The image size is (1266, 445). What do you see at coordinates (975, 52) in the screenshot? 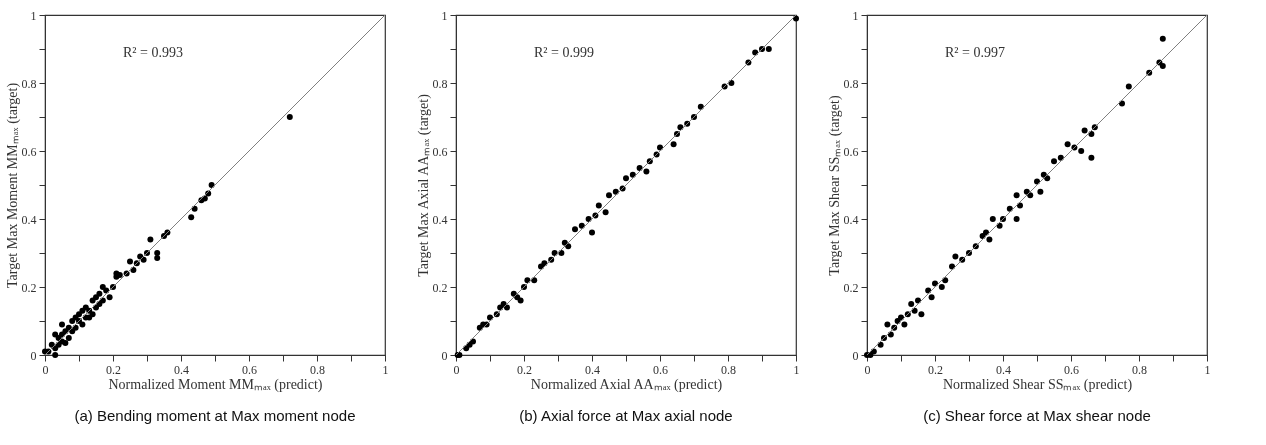
I see `annotation: R² = 0.997` at bounding box center [975, 52].